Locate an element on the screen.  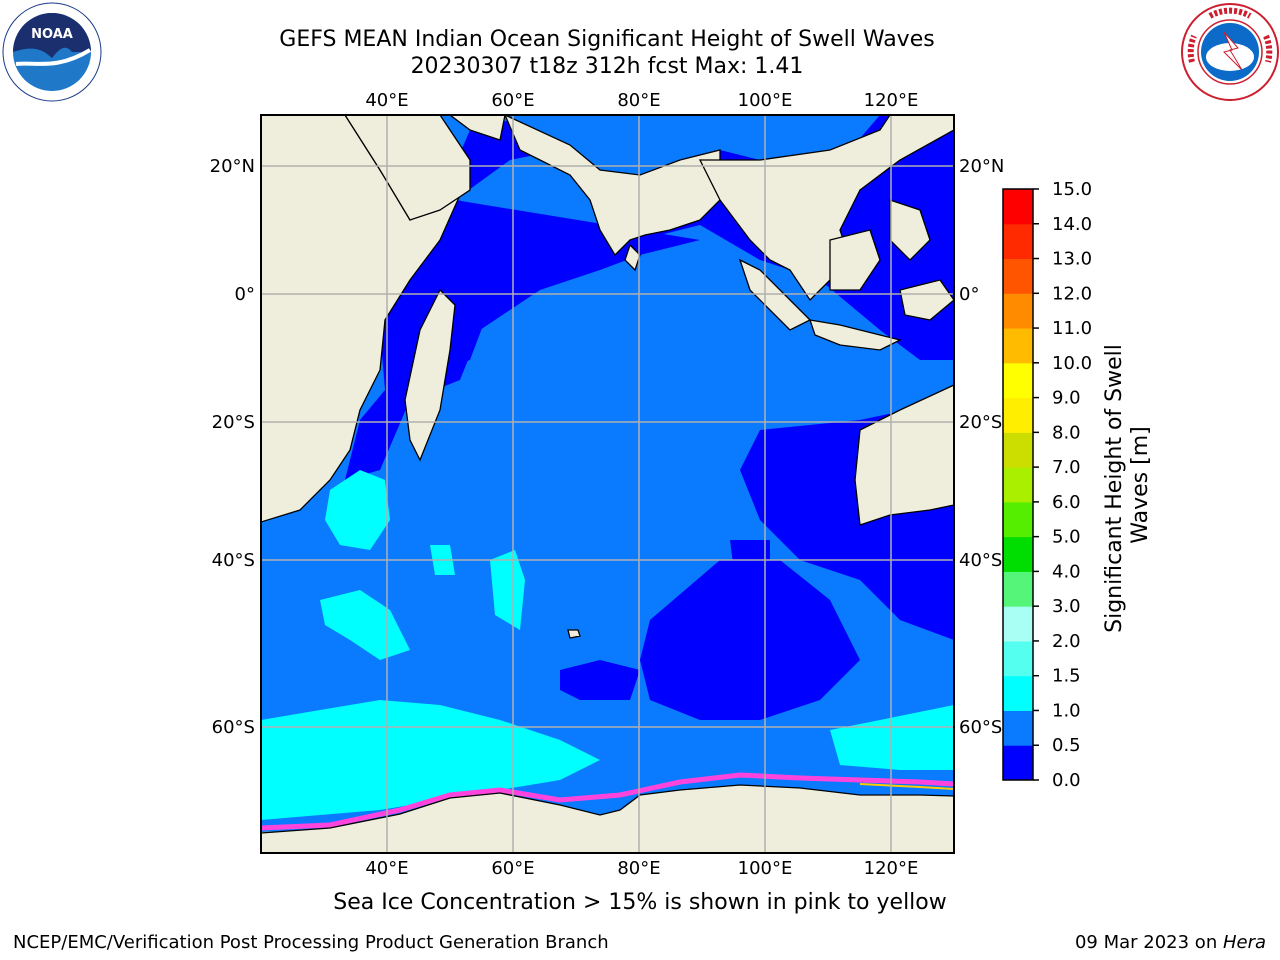
lon-label-bottom: 40°E is located at coordinates (386, 868).